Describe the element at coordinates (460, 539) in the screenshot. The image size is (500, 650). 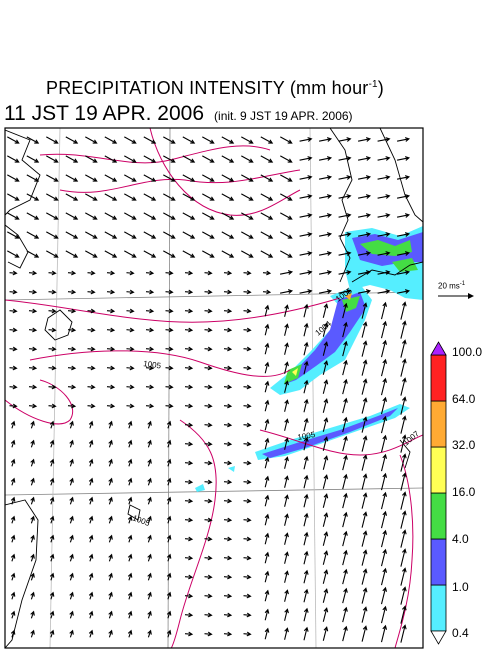
I see `colorbar-label: 4.0` at that location.